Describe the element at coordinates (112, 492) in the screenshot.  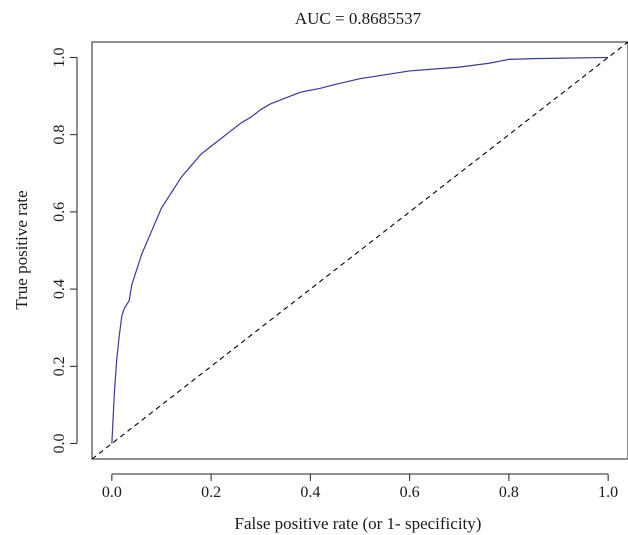
I see `x-tick-label: 0.0` at that location.